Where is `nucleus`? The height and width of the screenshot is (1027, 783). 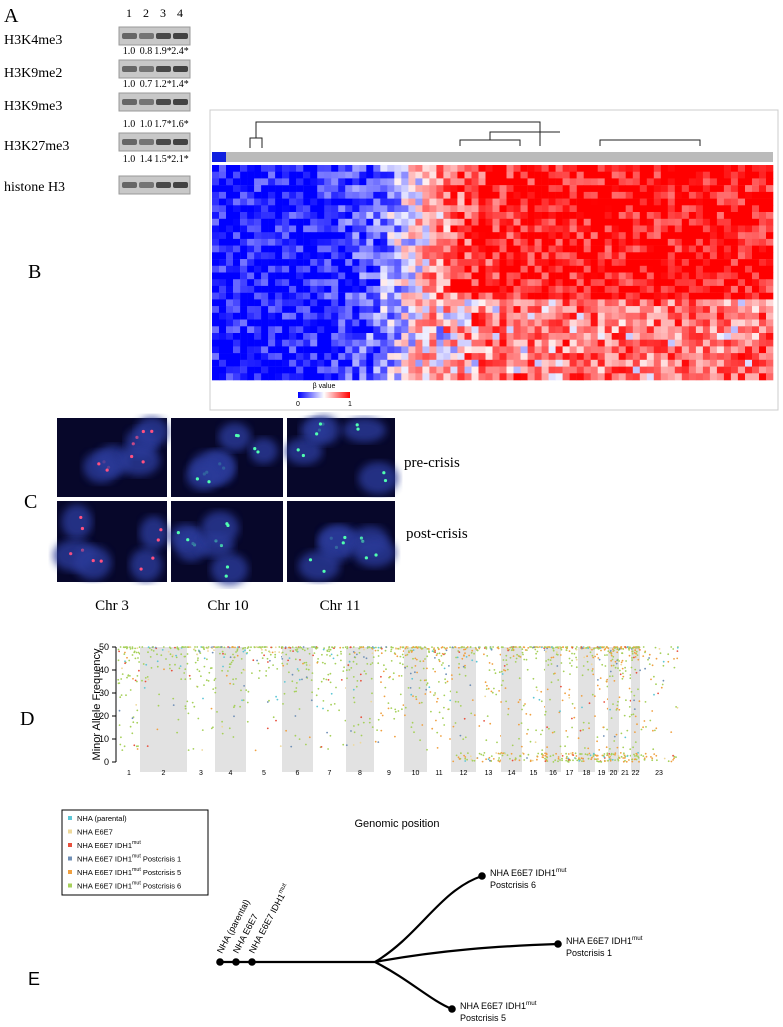
nucleus is located at coordinates (229, 569).